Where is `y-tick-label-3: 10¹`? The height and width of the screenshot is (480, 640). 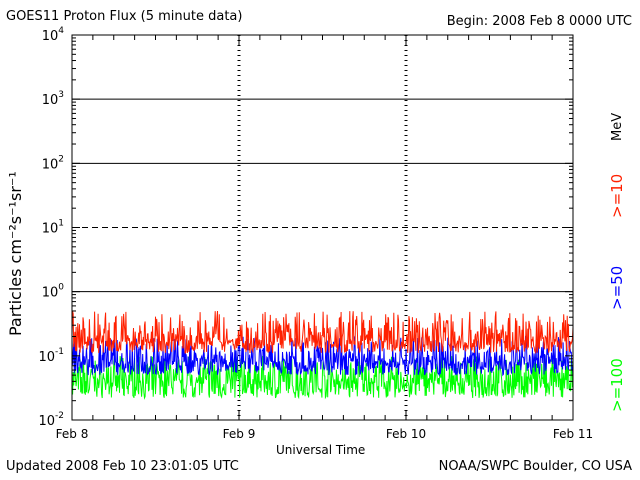
y-tick-label-3: 10¹ is located at coordinates (53, 228).